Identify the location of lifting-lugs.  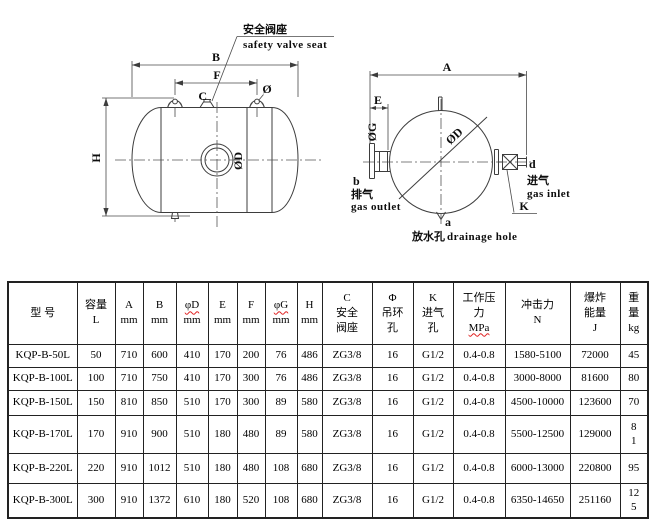
(216, 107).